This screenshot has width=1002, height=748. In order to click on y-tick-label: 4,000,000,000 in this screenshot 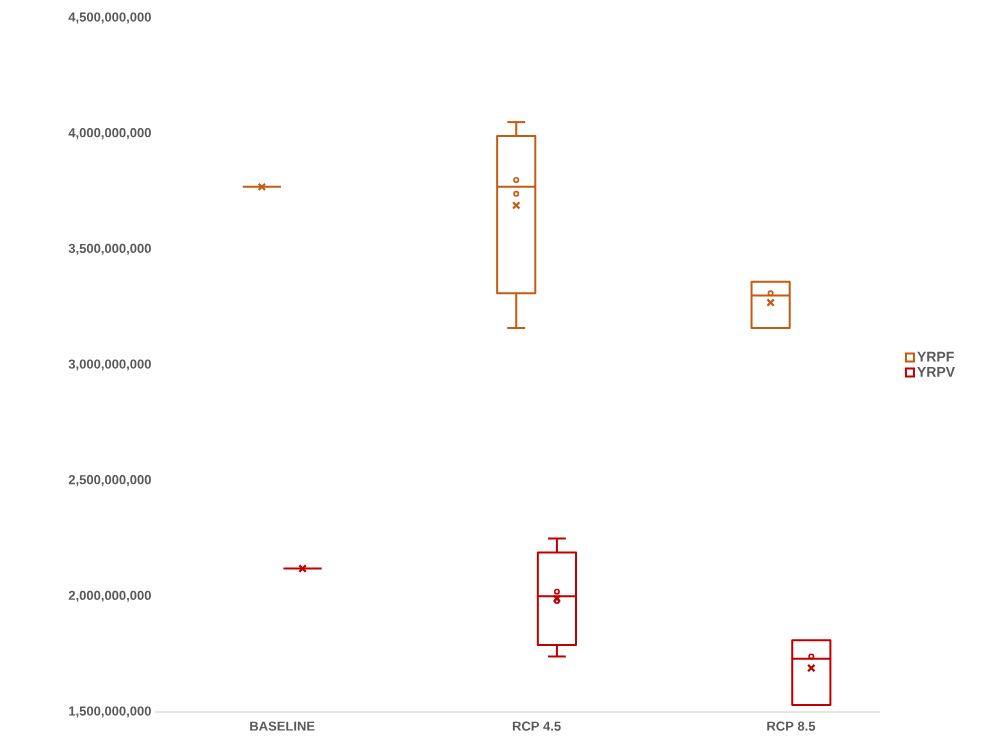, I will do `click(109, 134)`.